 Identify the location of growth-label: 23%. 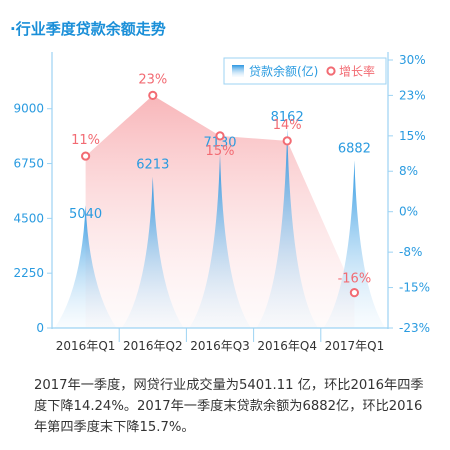
(152, 79).